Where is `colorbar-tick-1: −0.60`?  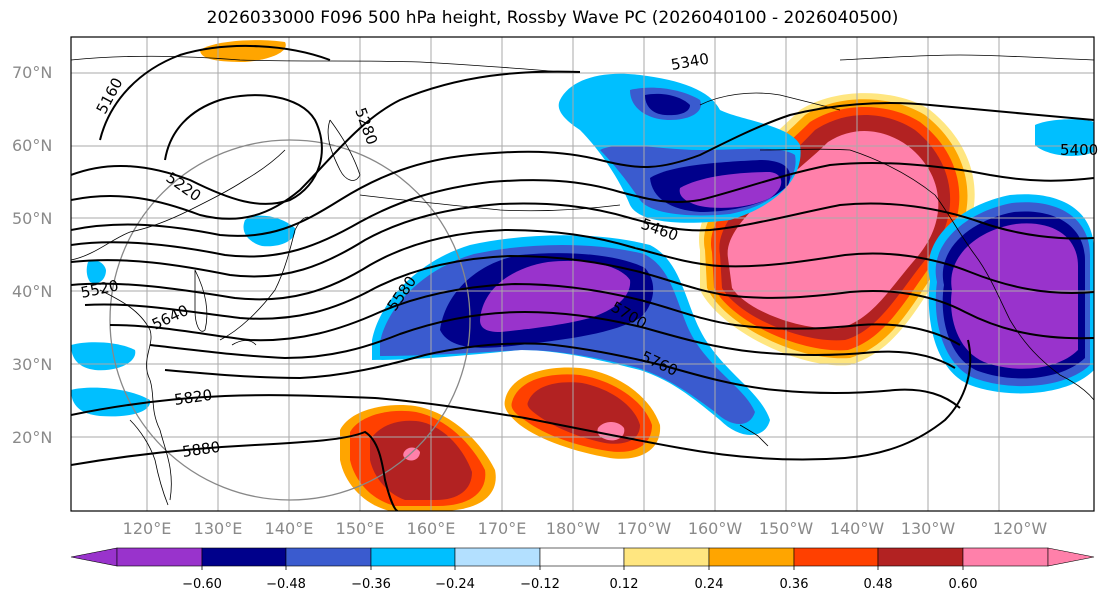 colorbar-tick-1: −0.60 is located at coordinates (202, 584).